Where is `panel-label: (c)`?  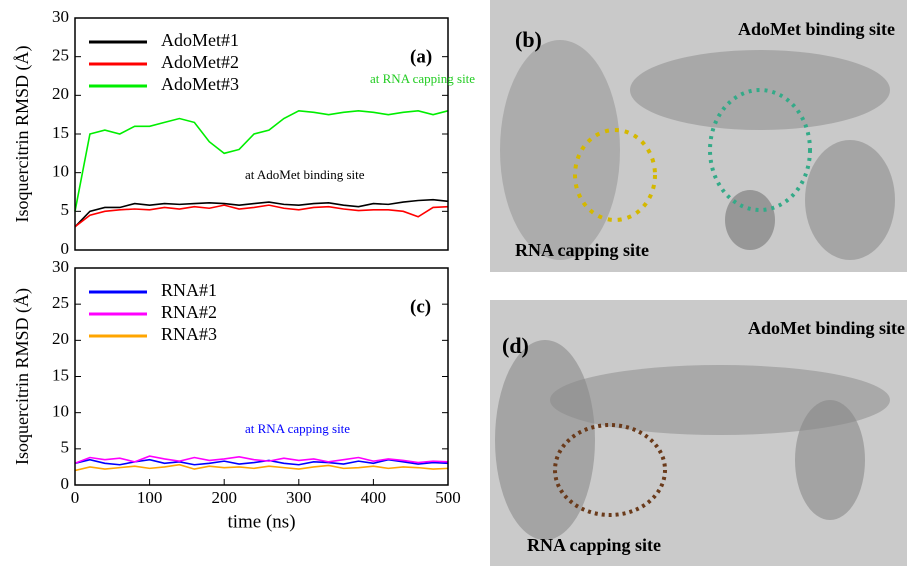 panel-label: (c) is located at coordinates (420, 306).